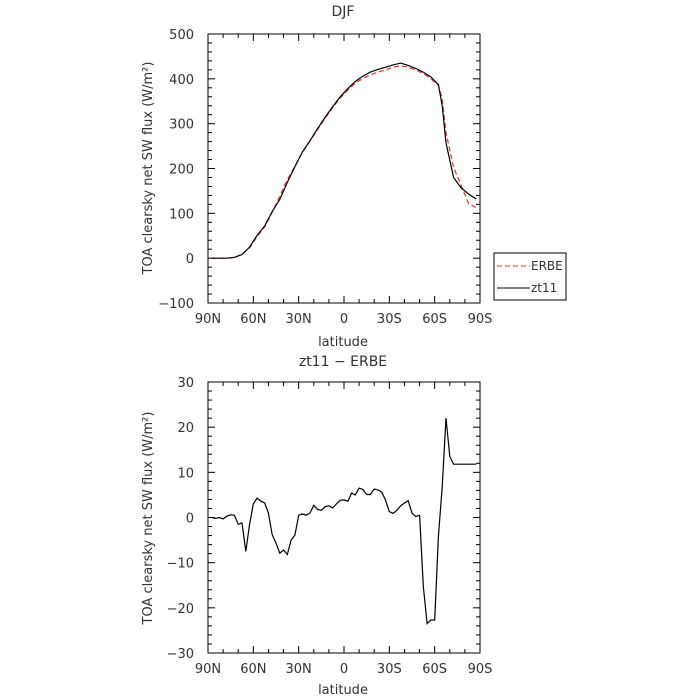 Image resolution: width=700 pixels, height=700 pixels. What do you see at coordinates (185, 383) in the screenshot?
I see `y-tick-label: 30` at bounding box center [185, 383].